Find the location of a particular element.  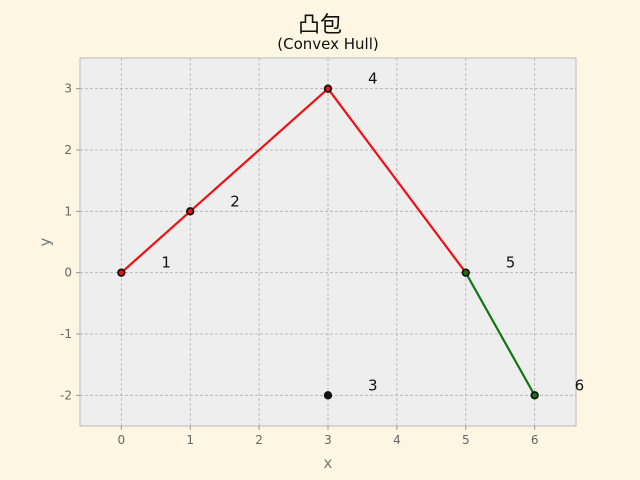

point-label-5: 5 is located at coordinates (511, 263).